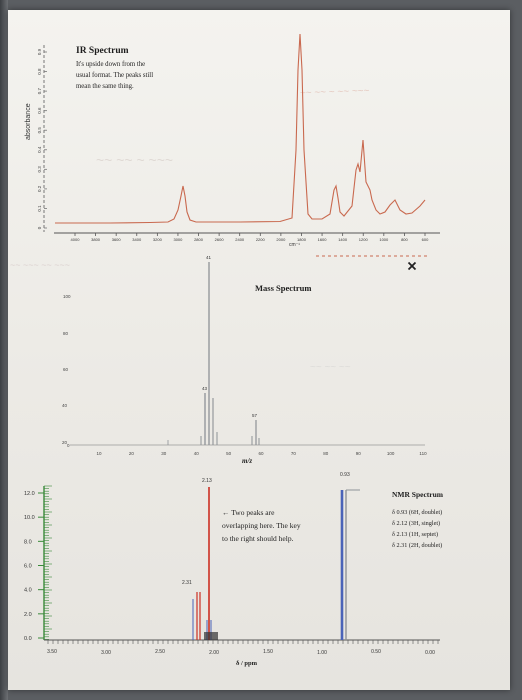 The width and height of the screenshot is (522, 700). Describe the element at coordinates (247, 461) in the screenshot. I see `ms-x-axis-label: m/z` at that location.